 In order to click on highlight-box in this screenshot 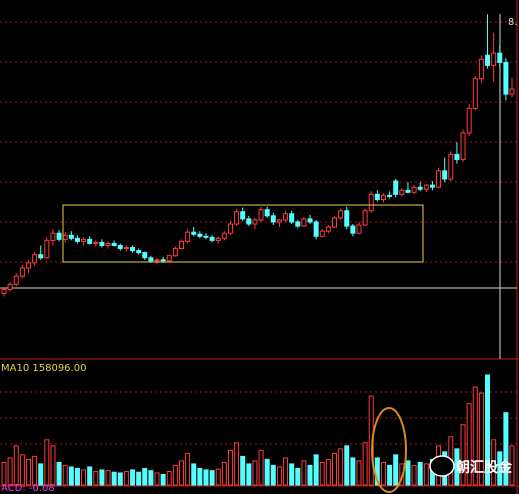, I will do `click(243, 233)`.